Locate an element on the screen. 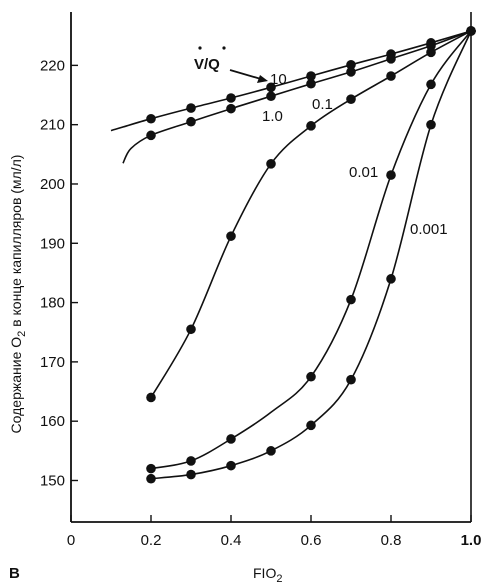  y-tick-label: 190 is located at coordinates (52, 243).